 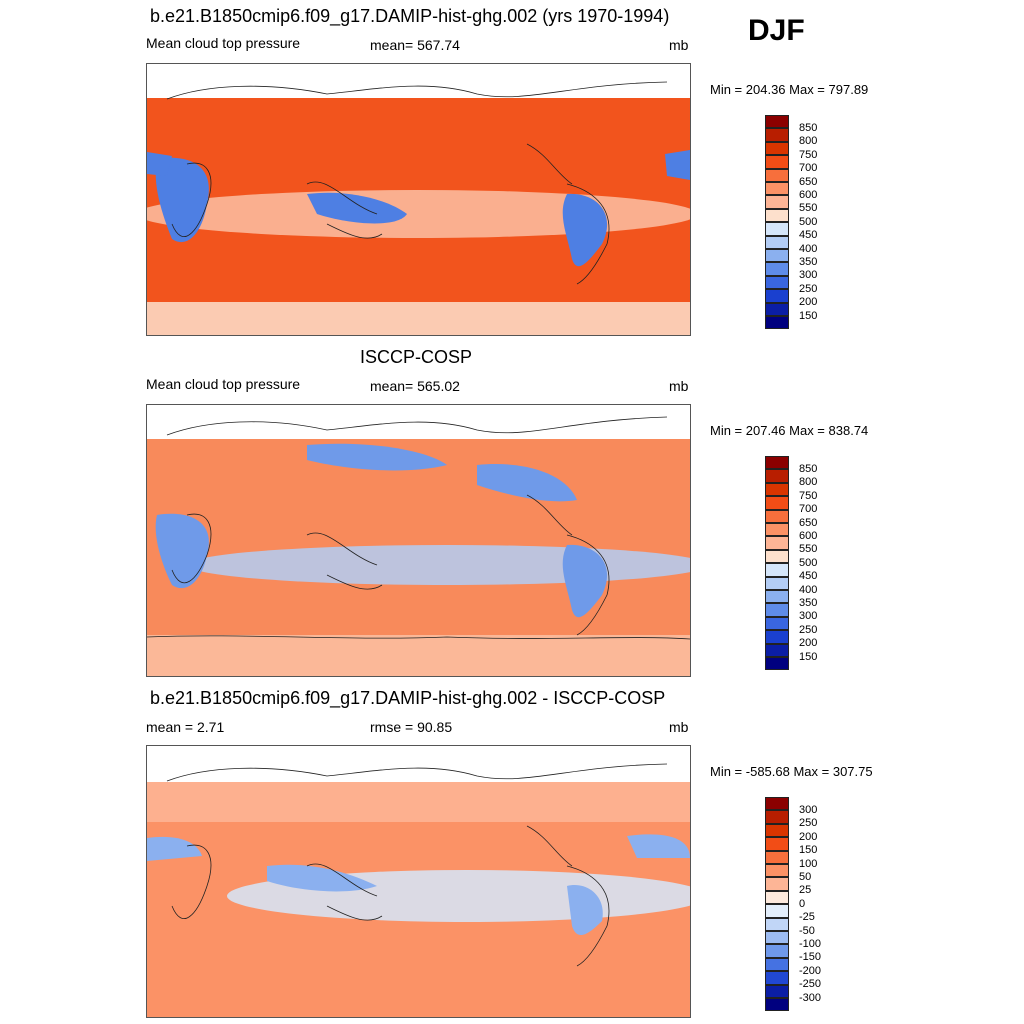 What do you see at coordinates (802, 903) in the screenshot?
I see `colorbar-label: 0` at bounding box center [802, 903].